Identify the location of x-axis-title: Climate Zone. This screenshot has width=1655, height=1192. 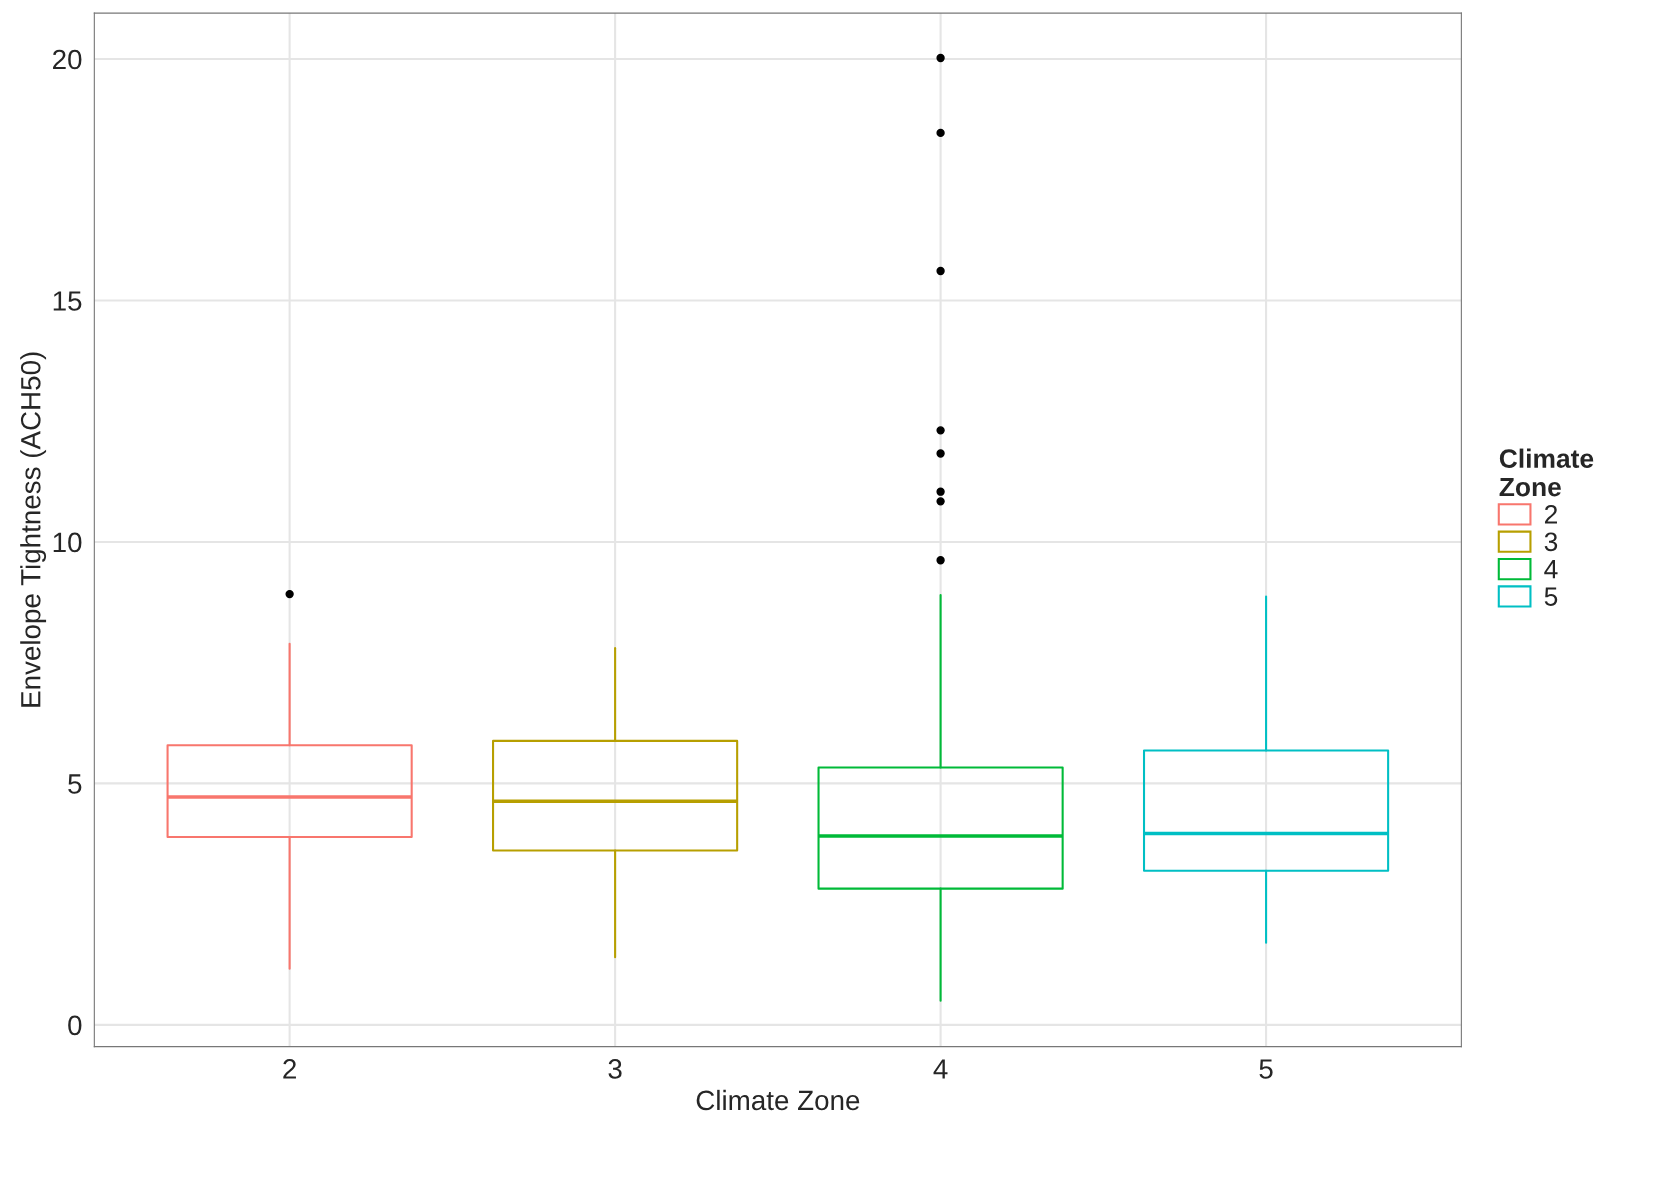
(778, 1100).